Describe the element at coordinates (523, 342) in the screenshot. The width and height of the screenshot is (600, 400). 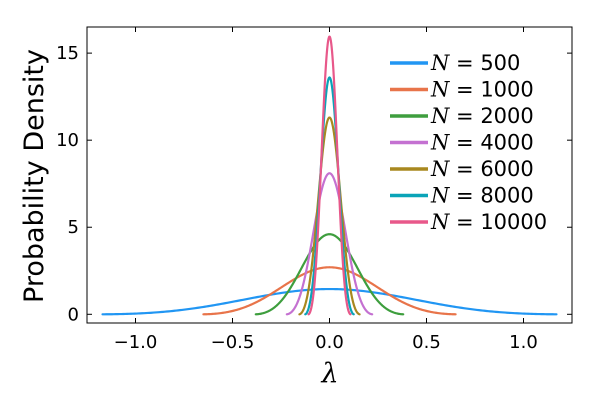
I see `x-tick-label: 1.0` at that location.